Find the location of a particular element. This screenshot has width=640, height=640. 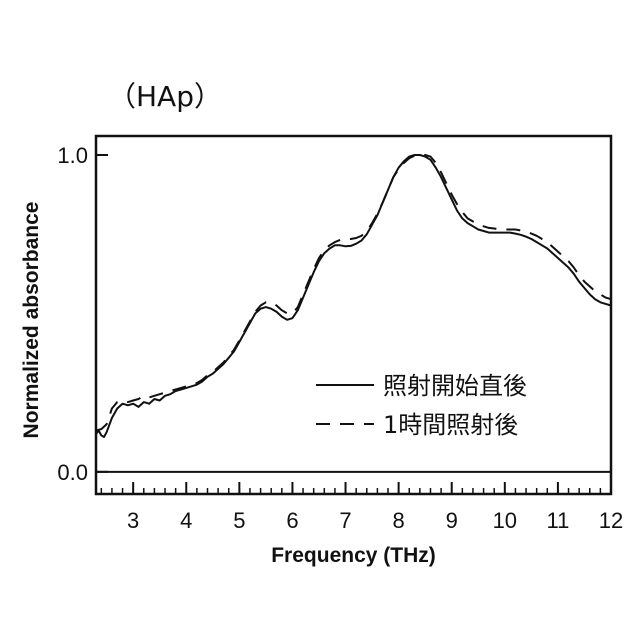

x-tick-label: 4 is located at coordinates (186, 520).